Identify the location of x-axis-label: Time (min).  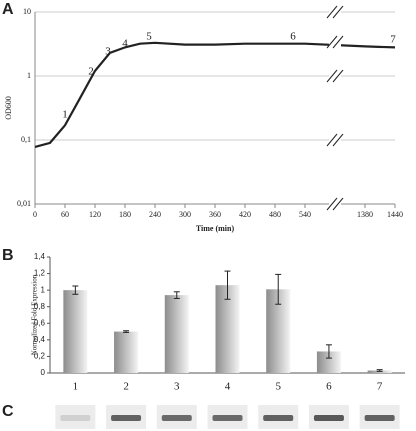
(215, 228).